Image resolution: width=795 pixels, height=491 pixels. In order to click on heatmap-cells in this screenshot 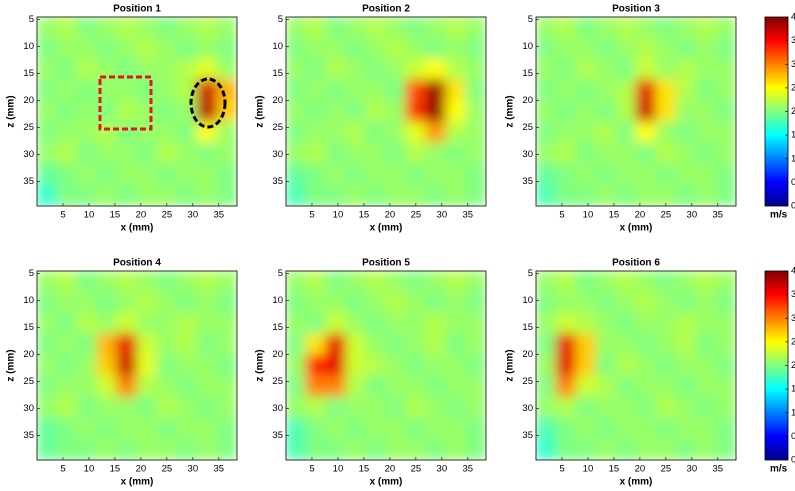, I will do `click(386, 365)`.